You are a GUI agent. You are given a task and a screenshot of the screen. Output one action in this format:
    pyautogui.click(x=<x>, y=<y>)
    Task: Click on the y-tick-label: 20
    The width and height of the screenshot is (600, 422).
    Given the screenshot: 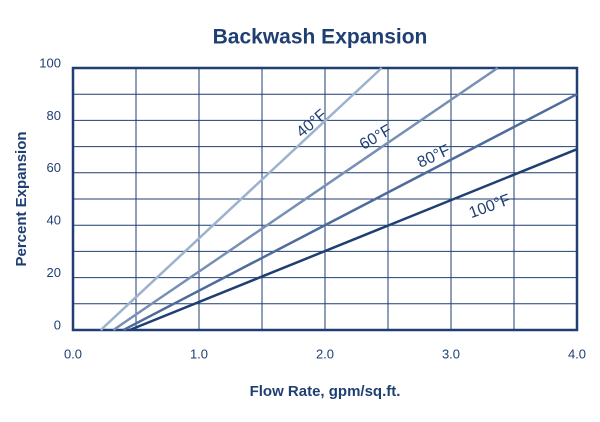 What is the action you would take?
    pyautogui.click(x=54, y=272)
    